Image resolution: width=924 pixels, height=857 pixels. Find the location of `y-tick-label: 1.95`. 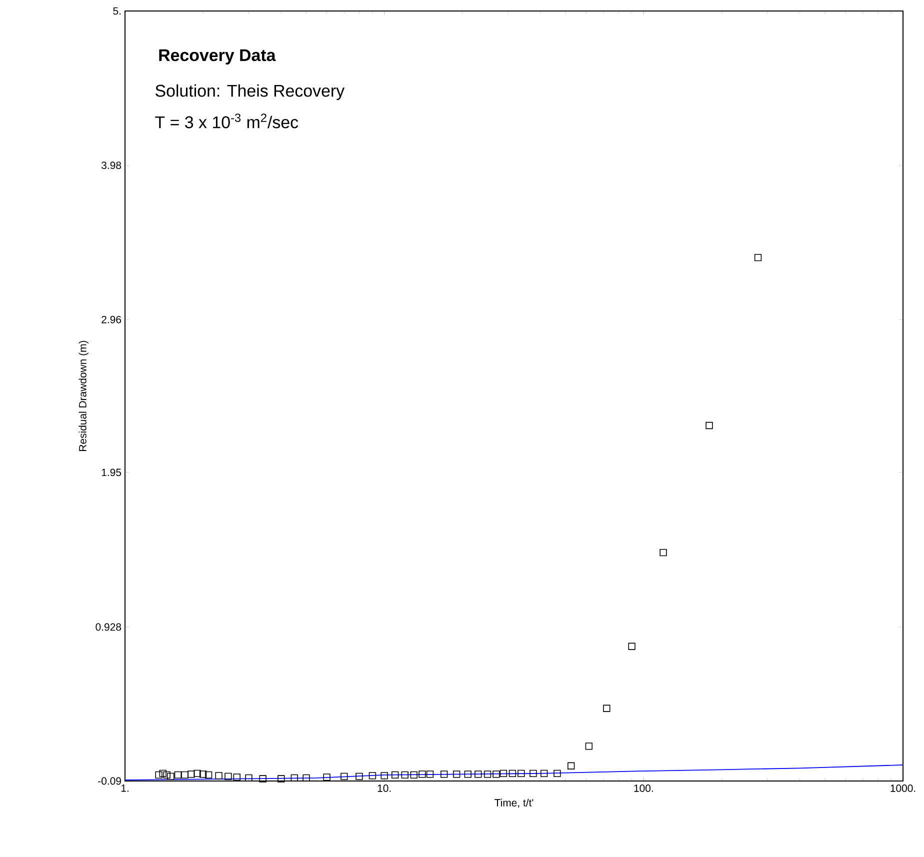

y-tick-label: 1.95 is located at coordinates (112, 472).